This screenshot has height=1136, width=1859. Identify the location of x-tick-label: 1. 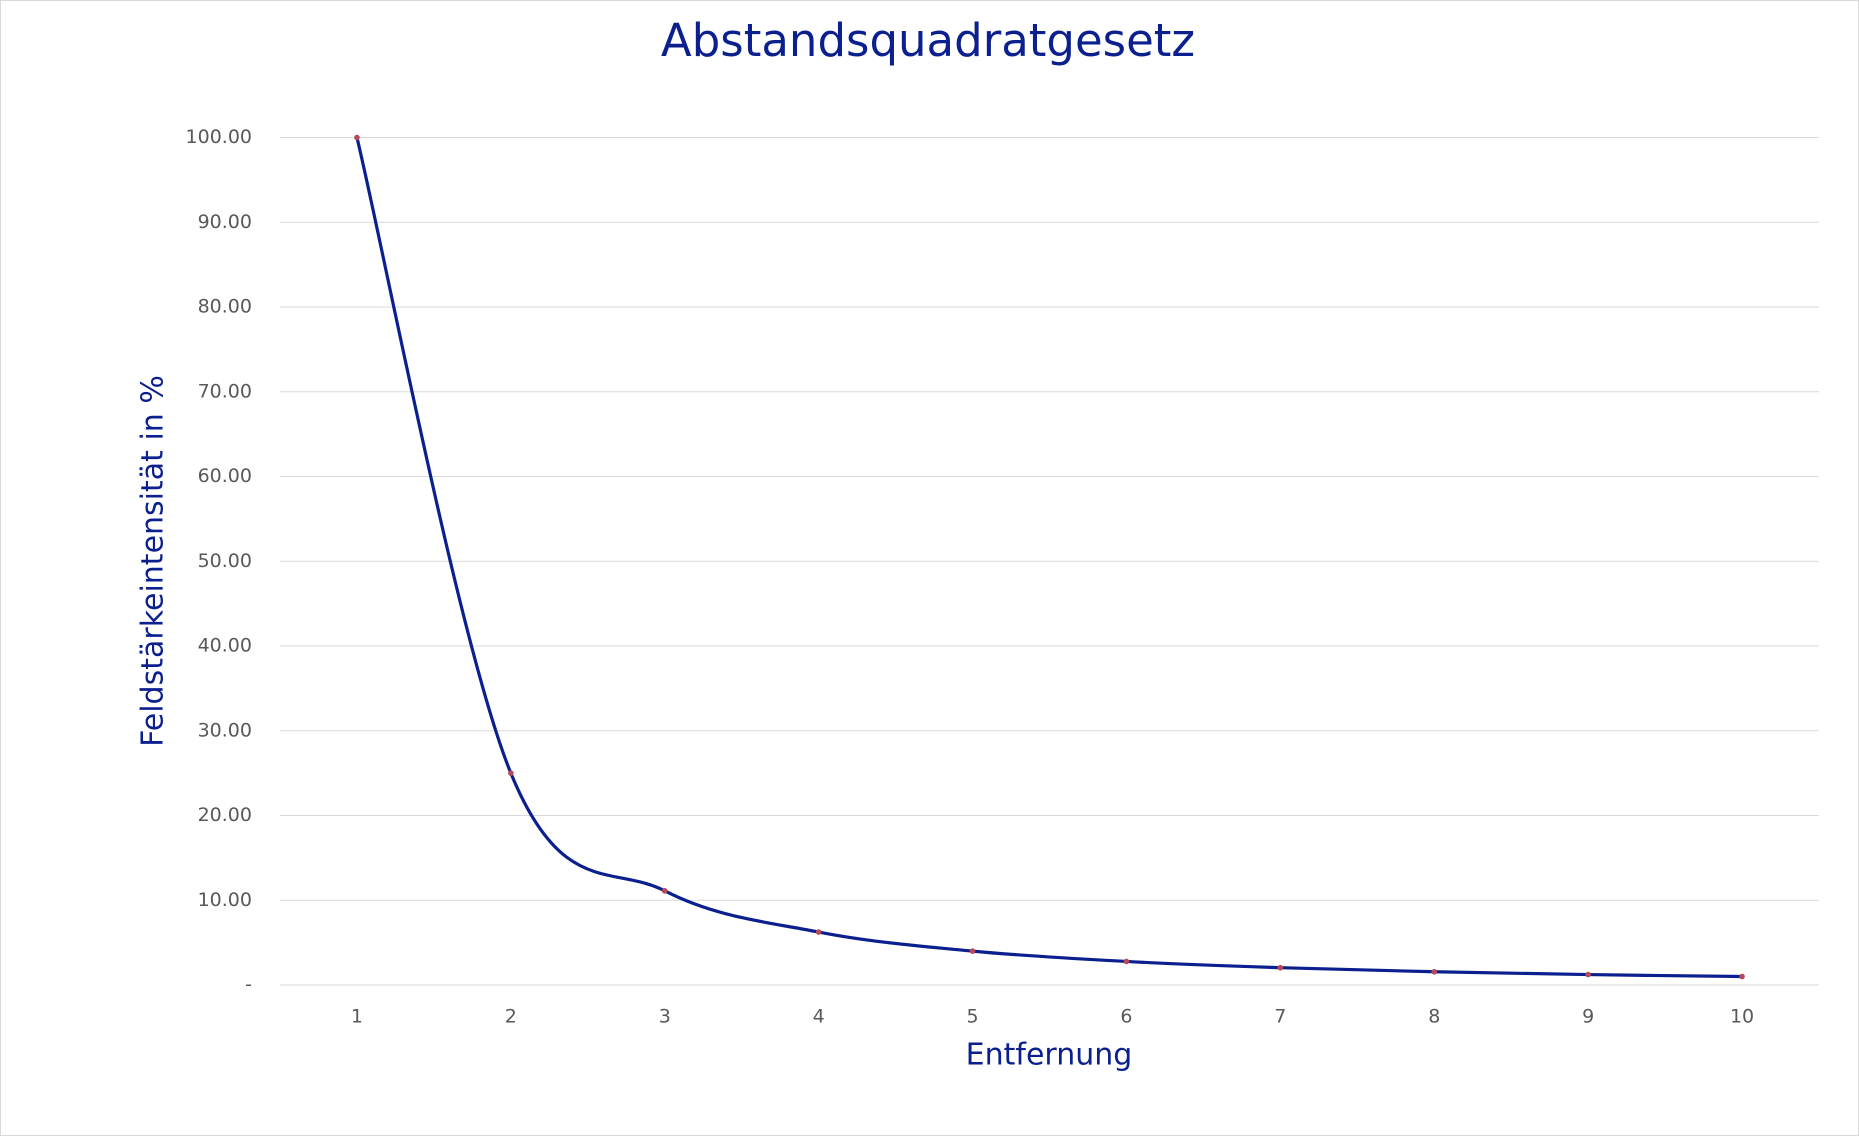
(357, 1017).